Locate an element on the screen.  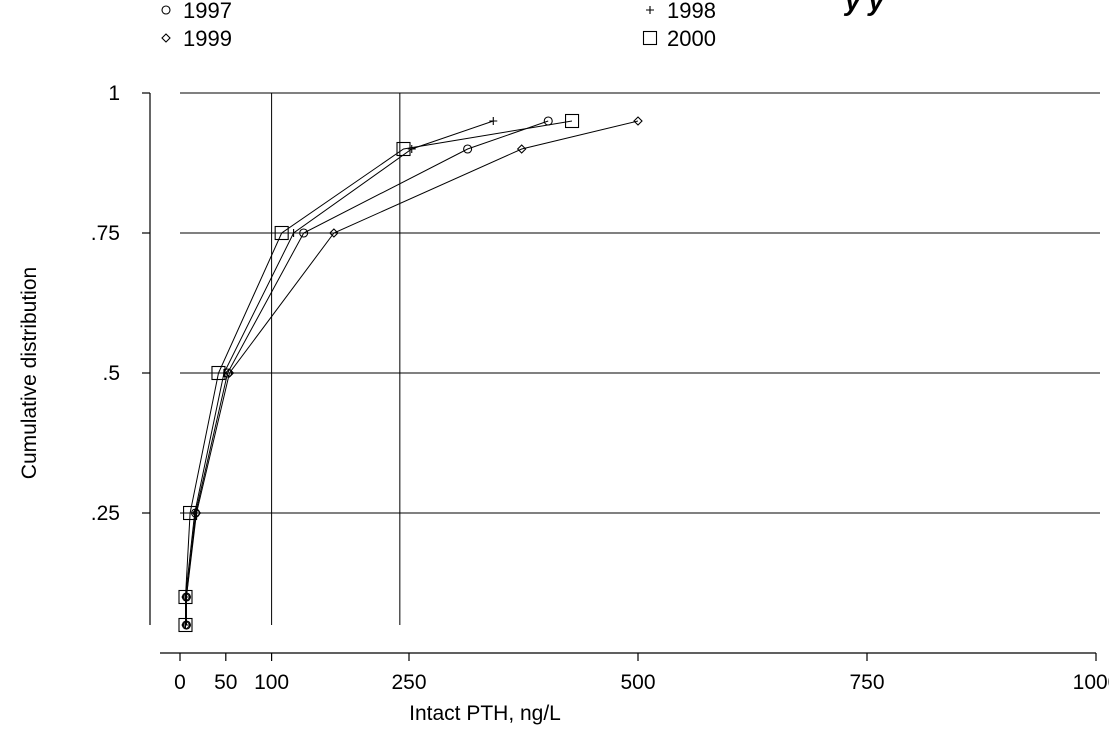
legend-item-2000: 2000 is located at coordinates (679, 38).